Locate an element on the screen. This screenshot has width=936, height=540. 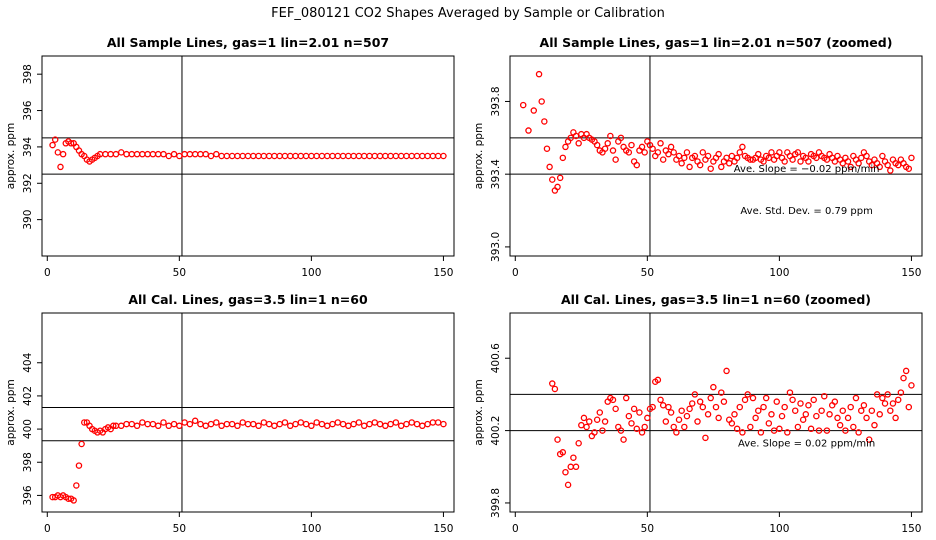
y-tick-label: 400.6 is located at coordinates (496, 358).